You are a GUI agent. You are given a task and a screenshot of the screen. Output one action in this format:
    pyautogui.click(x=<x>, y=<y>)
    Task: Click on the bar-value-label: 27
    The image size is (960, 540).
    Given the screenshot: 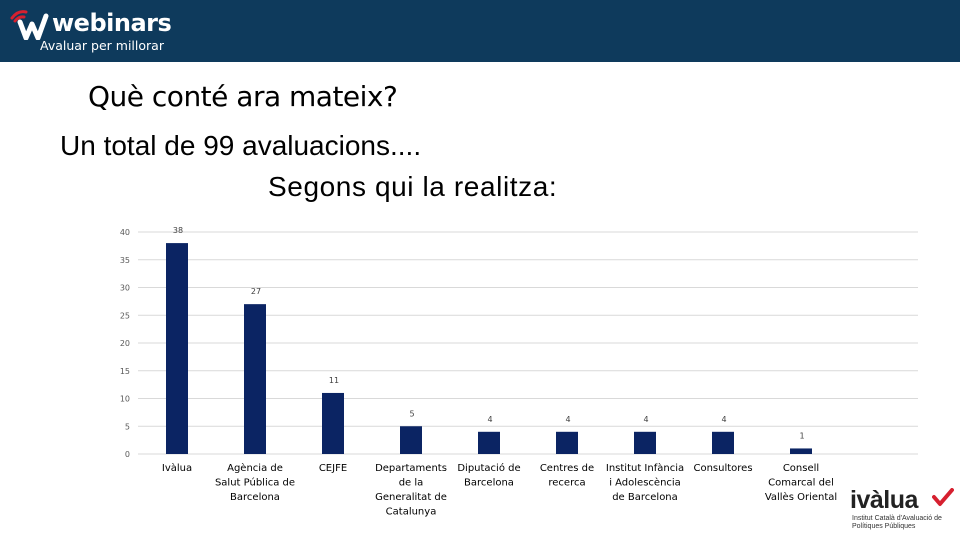 What is the action you would take?
    pyautogui.click(x=256, y=291)
    